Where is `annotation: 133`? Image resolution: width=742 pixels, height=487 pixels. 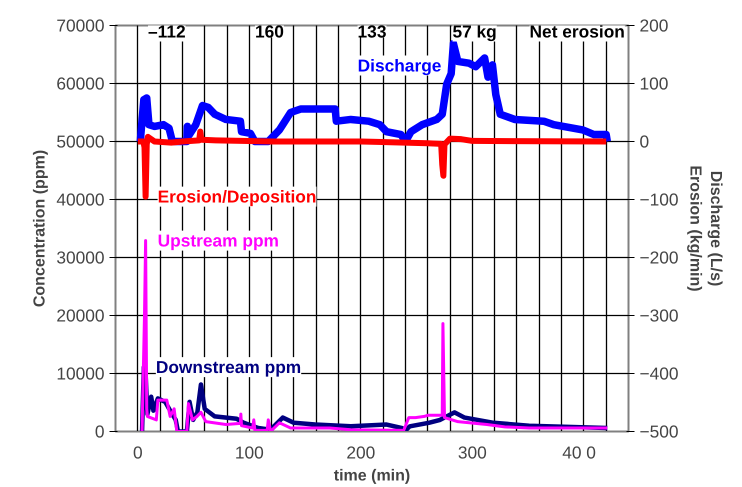
annotation: 133 is located at coordinates (372, 32).